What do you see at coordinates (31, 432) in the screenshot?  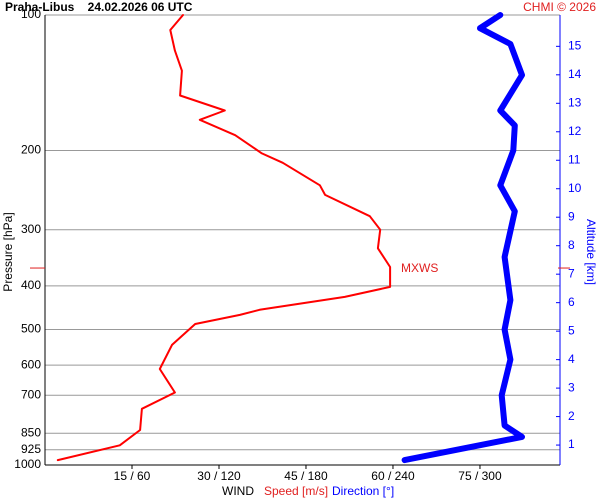 I see `y-tick-label: 850` at bounding box center [31, 432].